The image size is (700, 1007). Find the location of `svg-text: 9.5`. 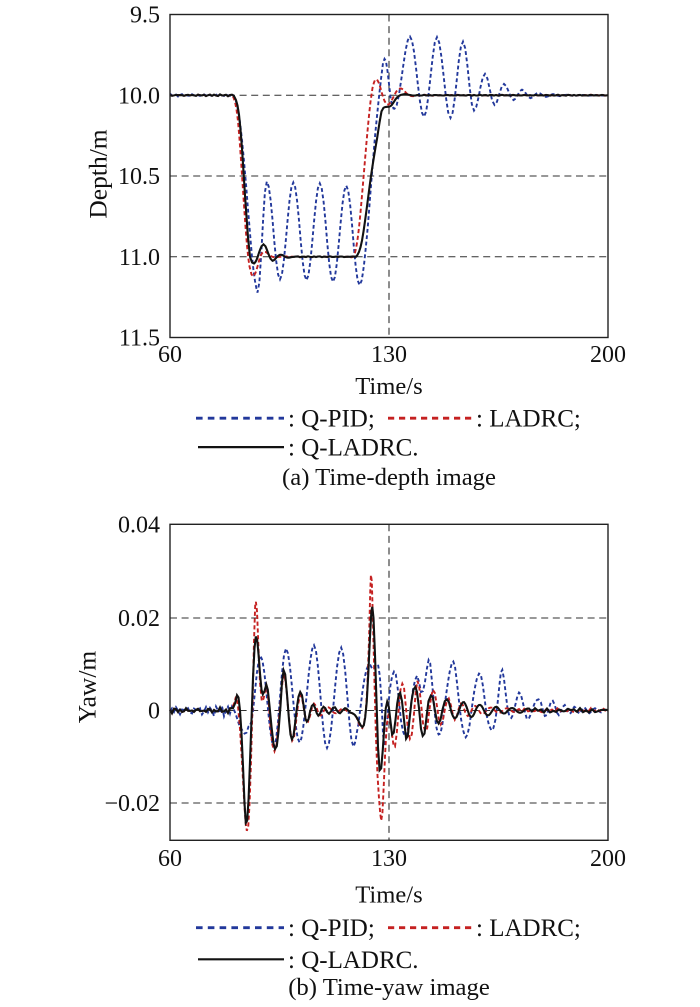

svg-text: 9.5 is located at coordinates (145, 16).